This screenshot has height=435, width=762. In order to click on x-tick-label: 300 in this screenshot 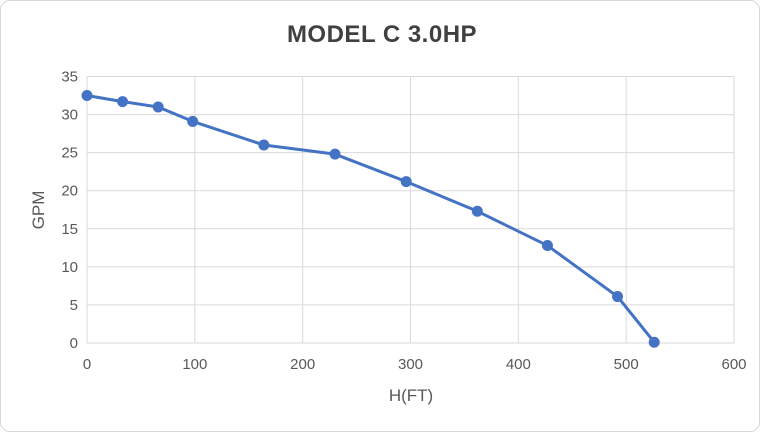, I will do `click(410, 364)`.